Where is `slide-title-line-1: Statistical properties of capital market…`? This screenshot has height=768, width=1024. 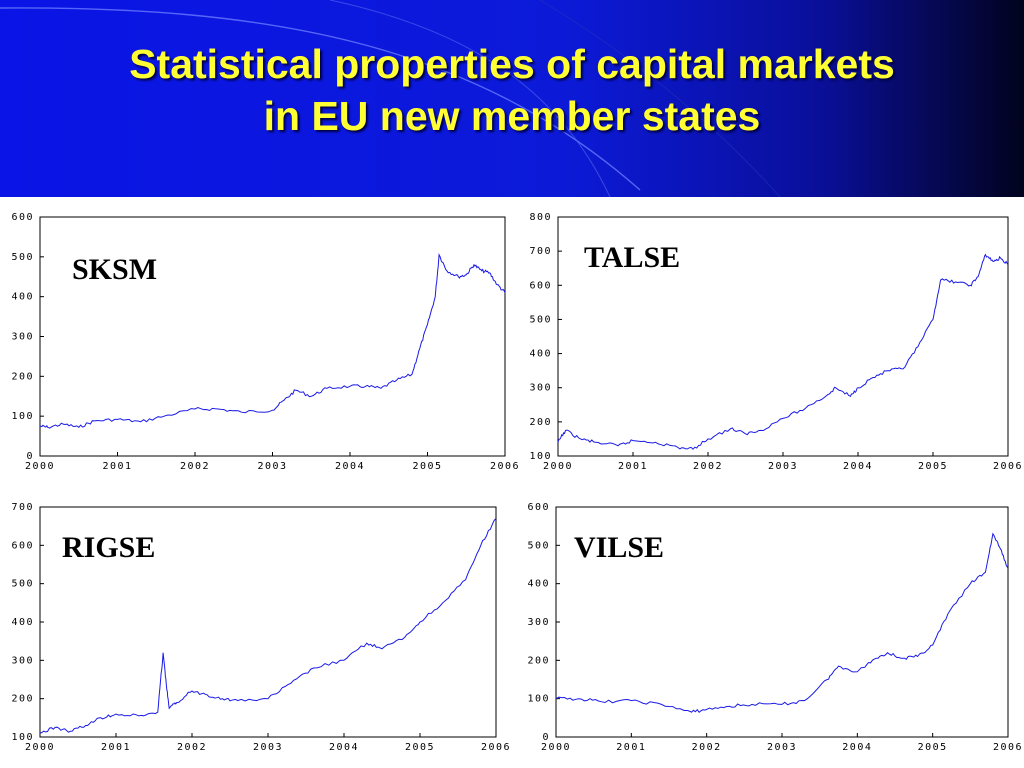 slide-title-line-1: Statistical properties of capital market… is located at coordinates (512, 64).